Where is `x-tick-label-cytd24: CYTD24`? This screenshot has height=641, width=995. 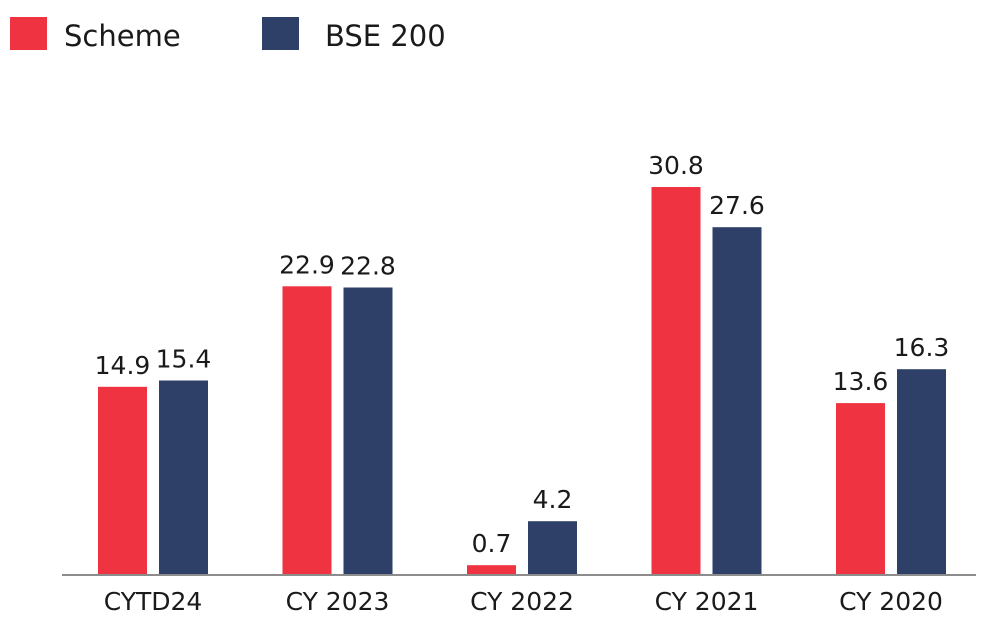
x-tick-label-cytd24: CYTD24 is located at coordinates (153, 601).